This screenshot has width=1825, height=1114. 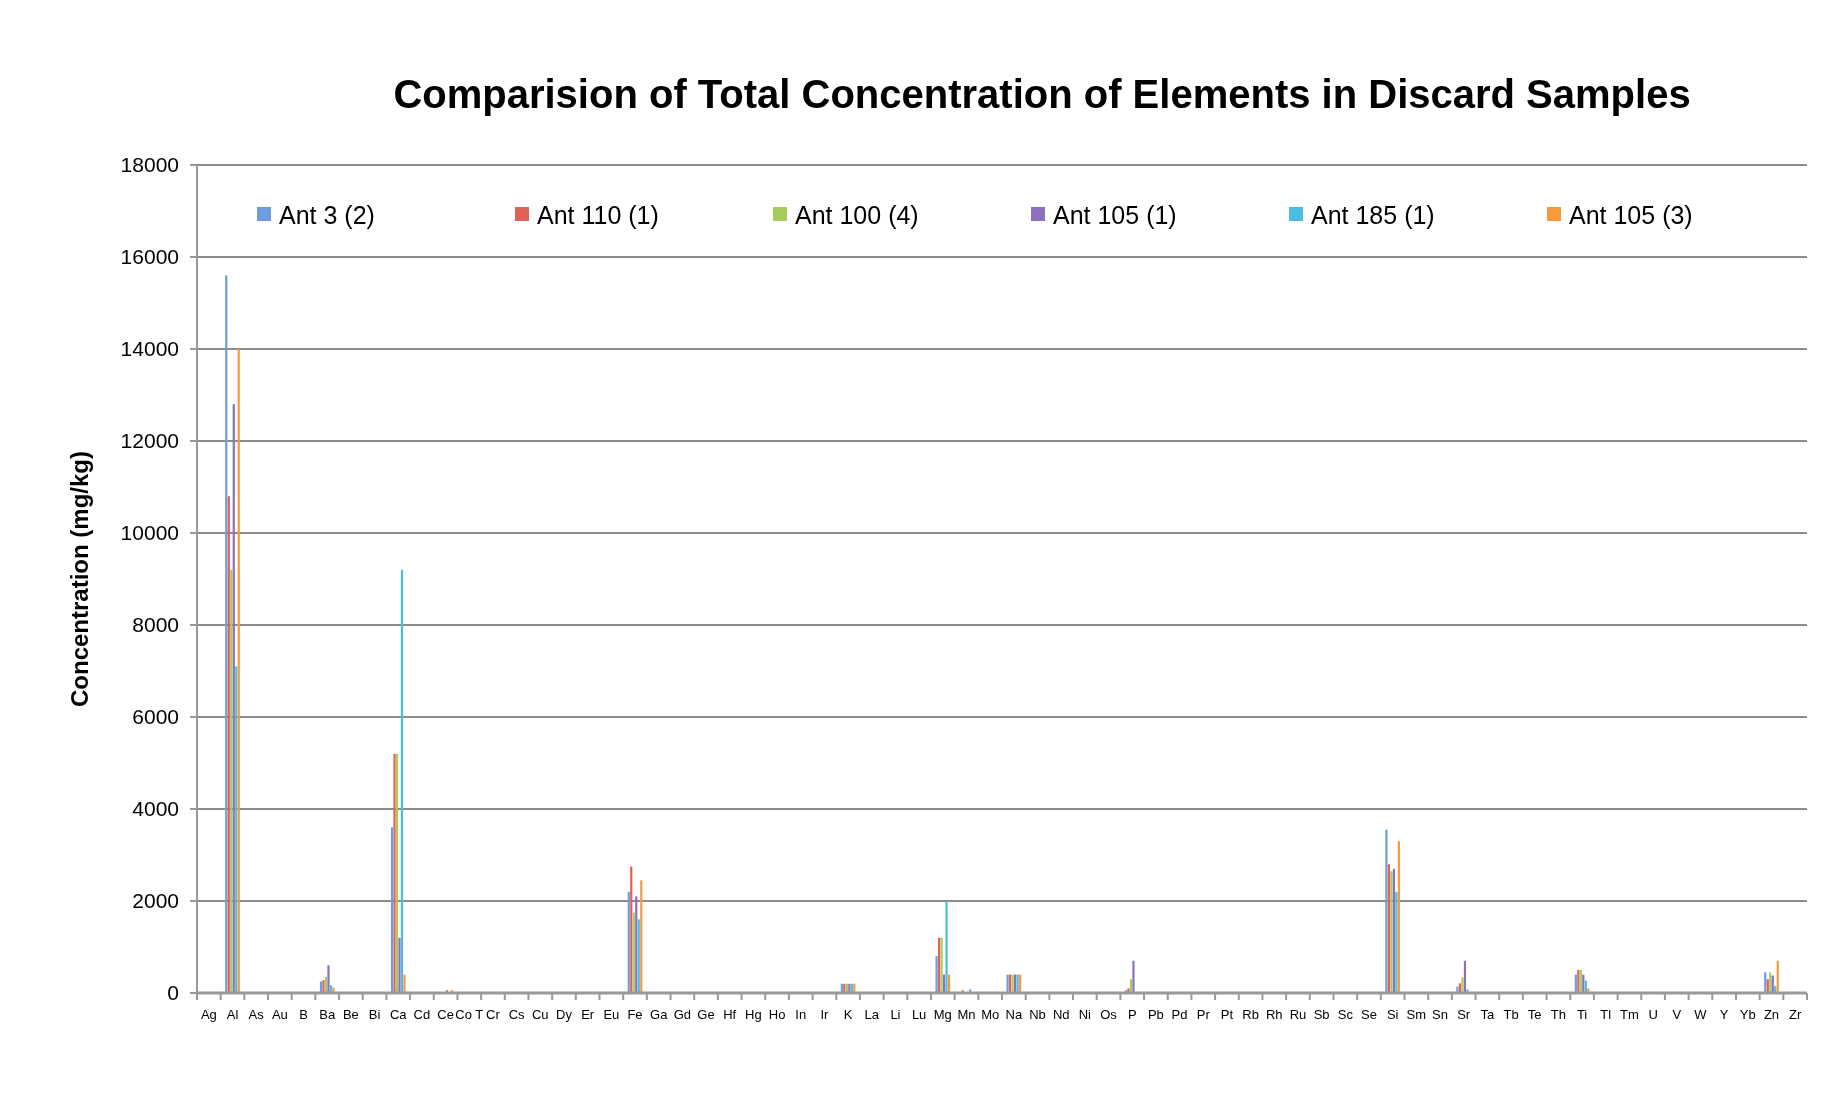 I want to click on x-tick-label: Sm, so click(x=1416, y=1014).